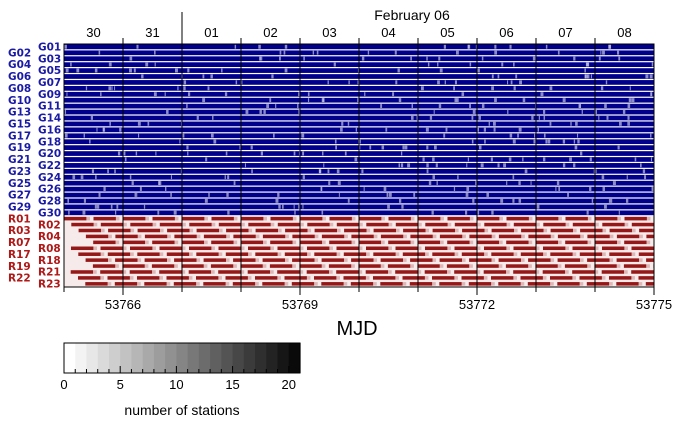  I want to click on satellite-label-g29: G29, so click(19, 207).